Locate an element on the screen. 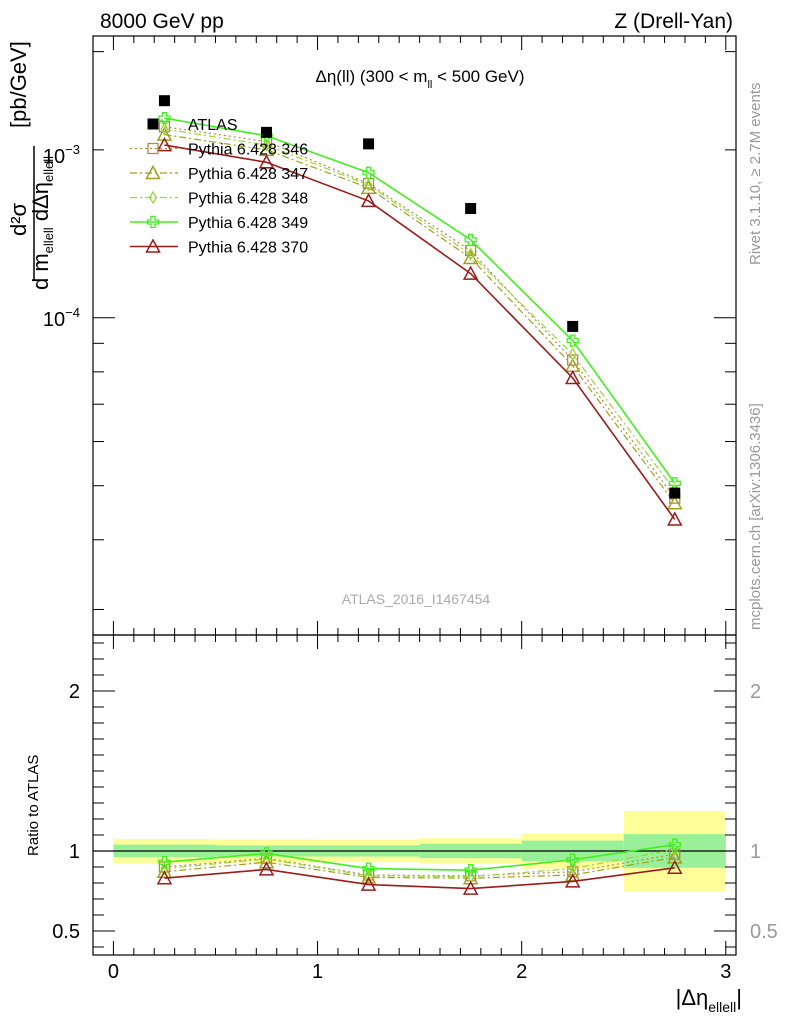 The height and width of the screenshot is (1024, 786). ratio-y-tick-label: 1 is located at coordinates (74, 852).